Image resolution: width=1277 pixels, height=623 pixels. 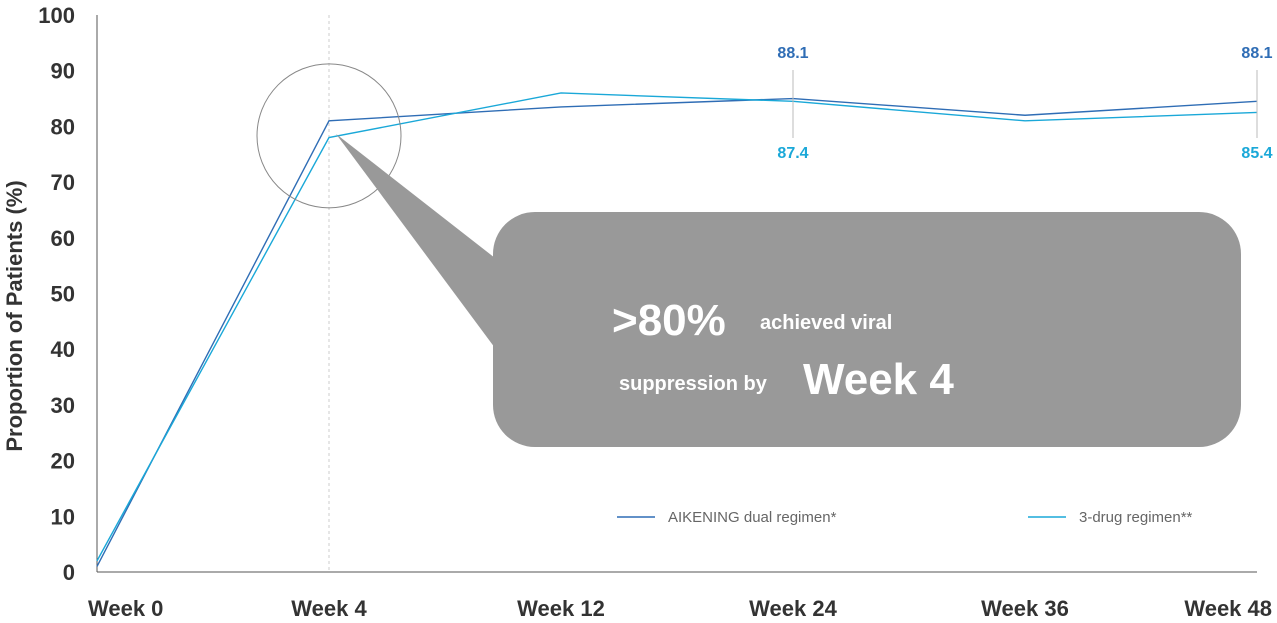 I want to click on x-tick-label: Week 0, so click(x=125, y=608).